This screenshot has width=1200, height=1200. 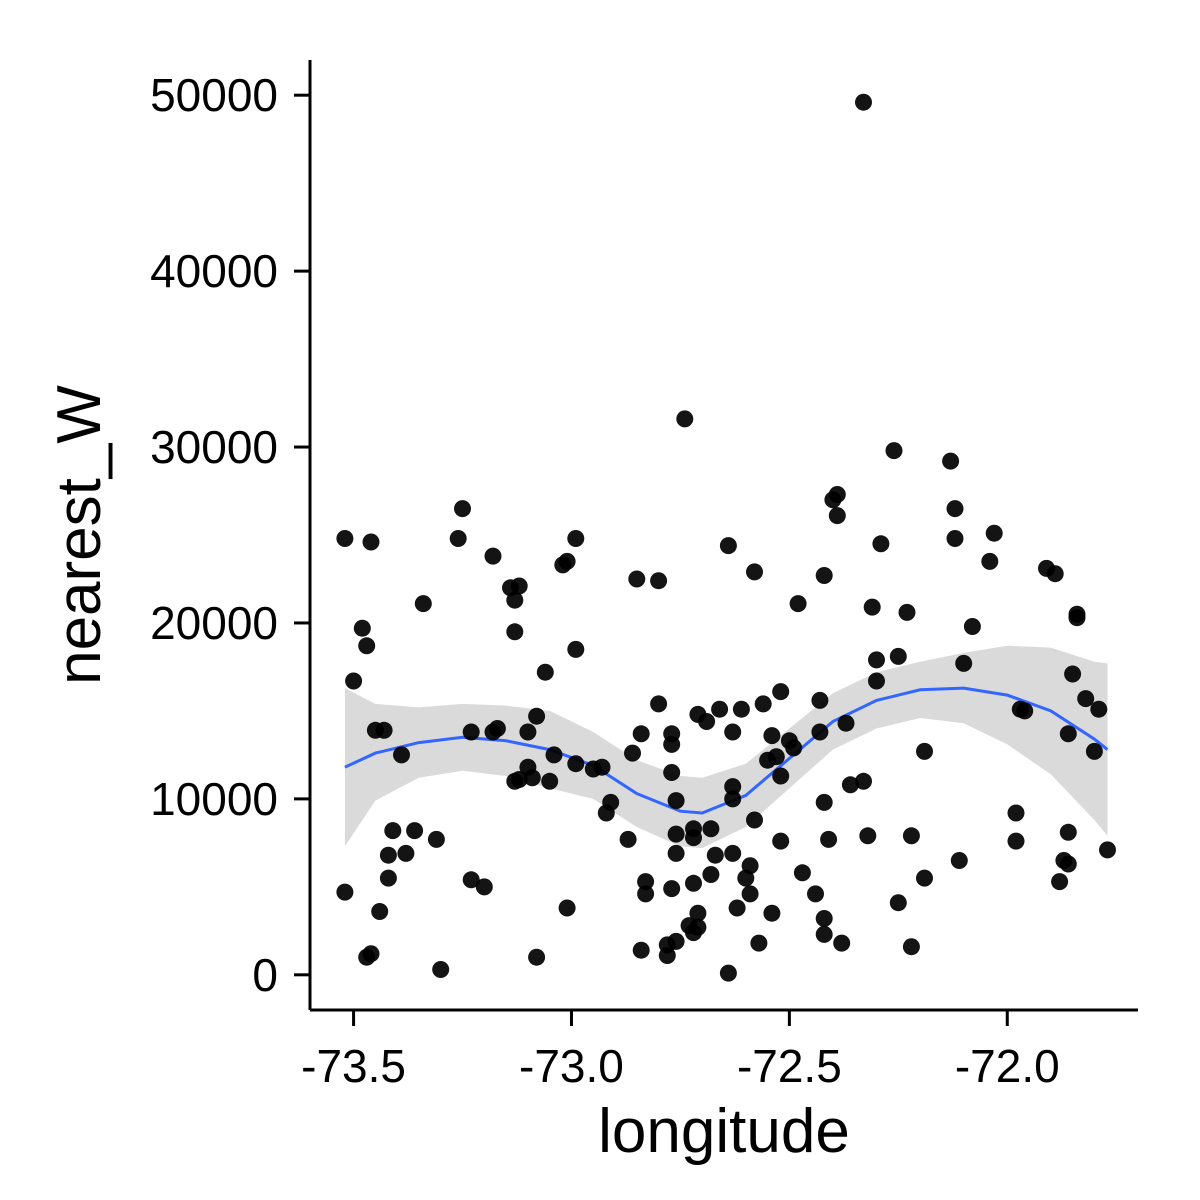 What do you see at coordinates (214, 623) in the screenshot?
I see `y-tick-label: 20000` at bounding box center [214, 623].